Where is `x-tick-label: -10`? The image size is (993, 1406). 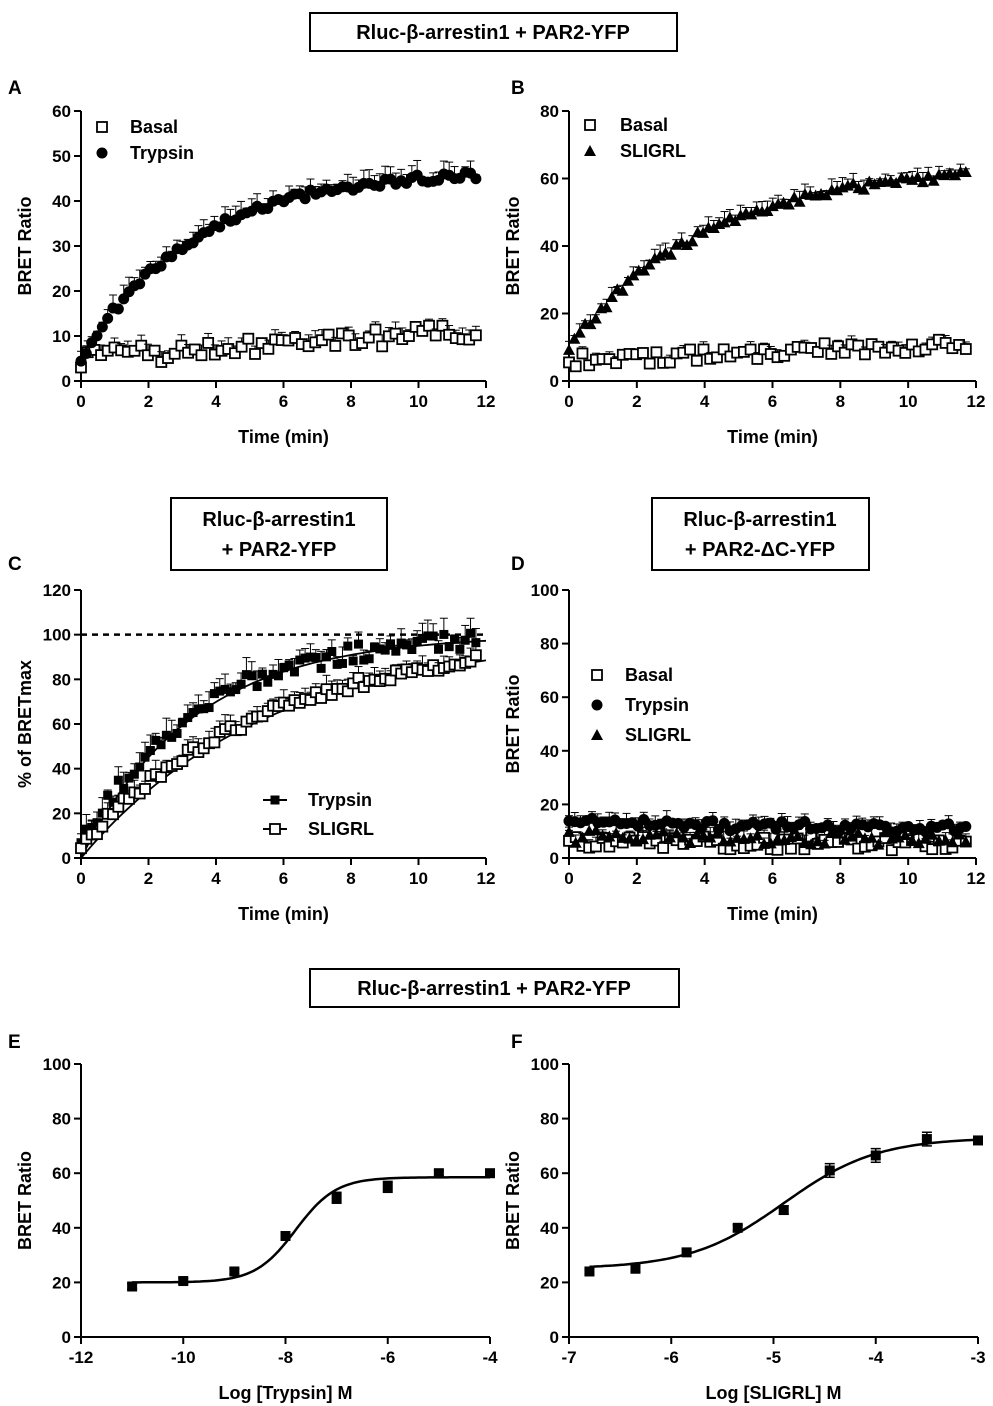
x-tick-label: -10 is located at coordinates (183, 1357).